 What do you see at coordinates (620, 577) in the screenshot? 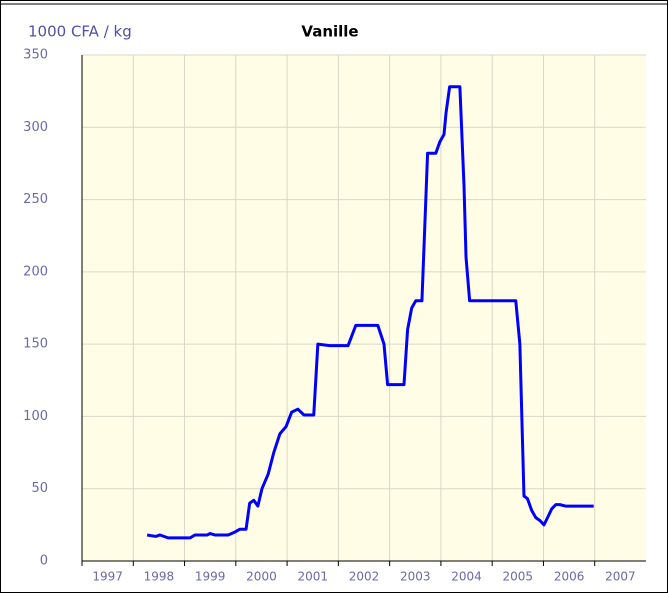
I see `x-tick-label: 2007` at bounding box center [620, 577].